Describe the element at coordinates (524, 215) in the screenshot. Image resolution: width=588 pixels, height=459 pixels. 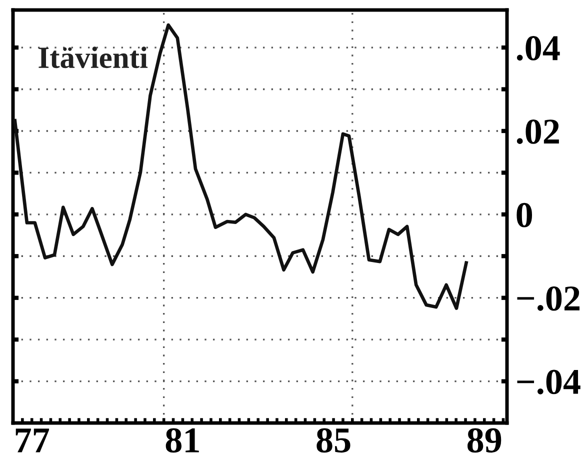
I see `y-tick-label: 0` at that location.